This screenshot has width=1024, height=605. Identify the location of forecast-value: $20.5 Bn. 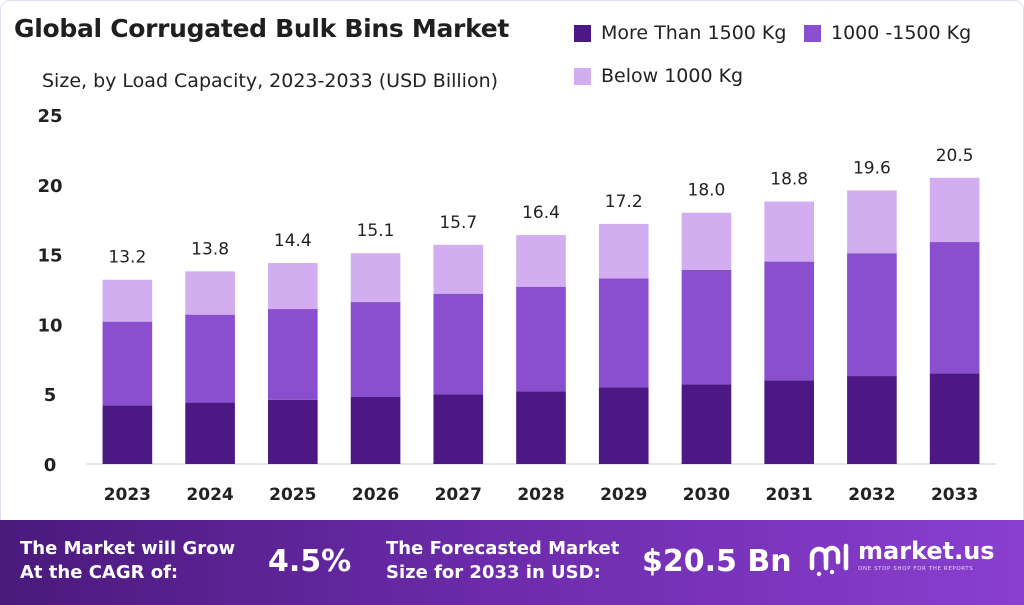
(717, 561).